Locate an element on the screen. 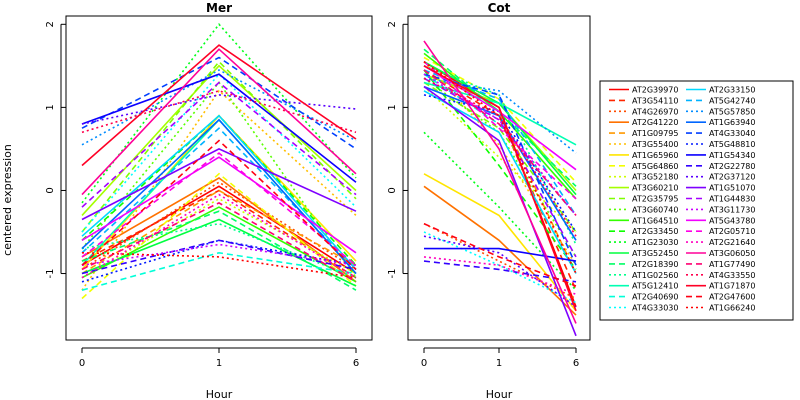  panel-cot-y-tick-label: 2 is located at coordinates (392, 24).